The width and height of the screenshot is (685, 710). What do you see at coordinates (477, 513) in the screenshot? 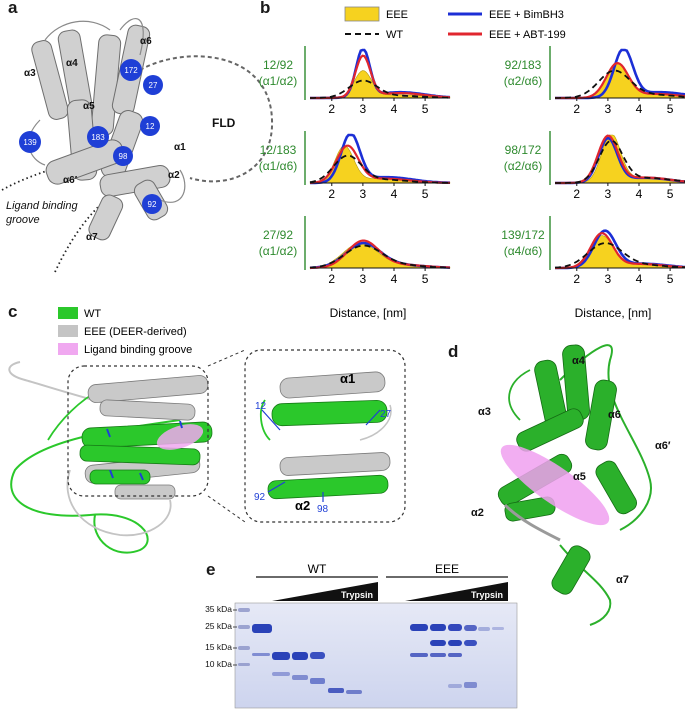
I see `helix-label-a2: α2` at bounding box center [477, 513].